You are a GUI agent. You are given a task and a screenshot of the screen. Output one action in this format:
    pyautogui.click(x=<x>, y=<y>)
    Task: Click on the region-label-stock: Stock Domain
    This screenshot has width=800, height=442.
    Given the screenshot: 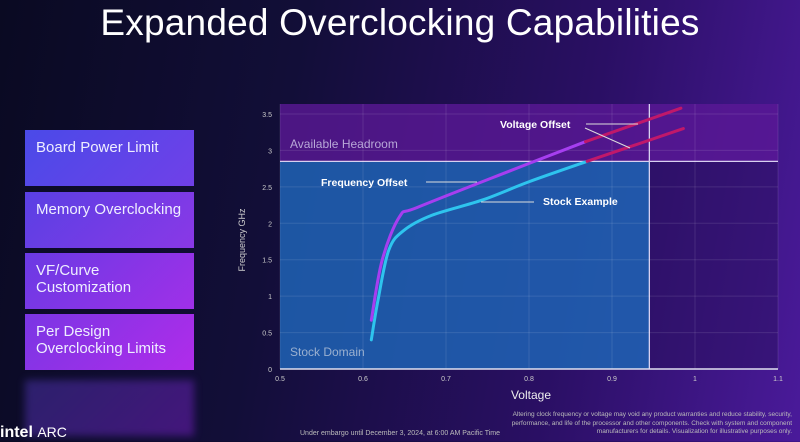 What is the action you would take?
    pyautogui.click(x=327, y=352)
    